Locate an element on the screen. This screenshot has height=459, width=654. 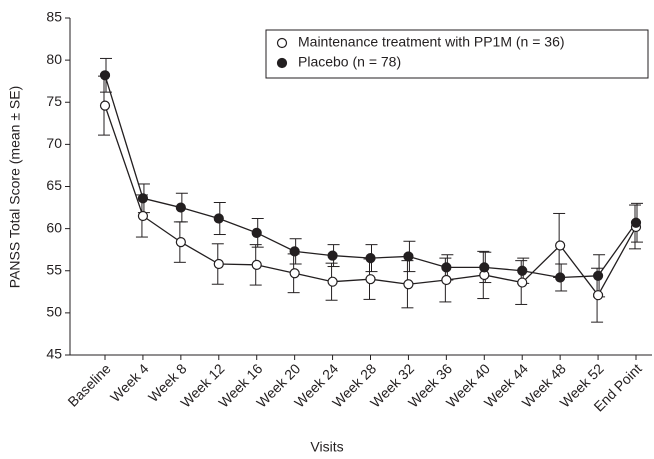
y-tick-label: 65 is located at coordinates (54, 185).